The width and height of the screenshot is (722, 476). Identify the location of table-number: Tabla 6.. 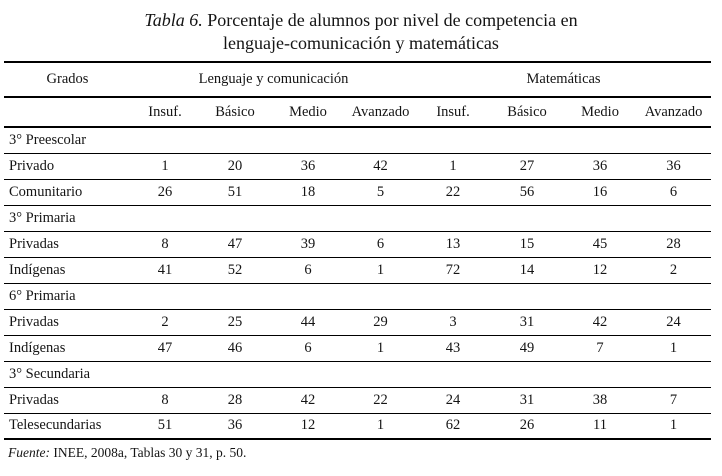
(173, 20).